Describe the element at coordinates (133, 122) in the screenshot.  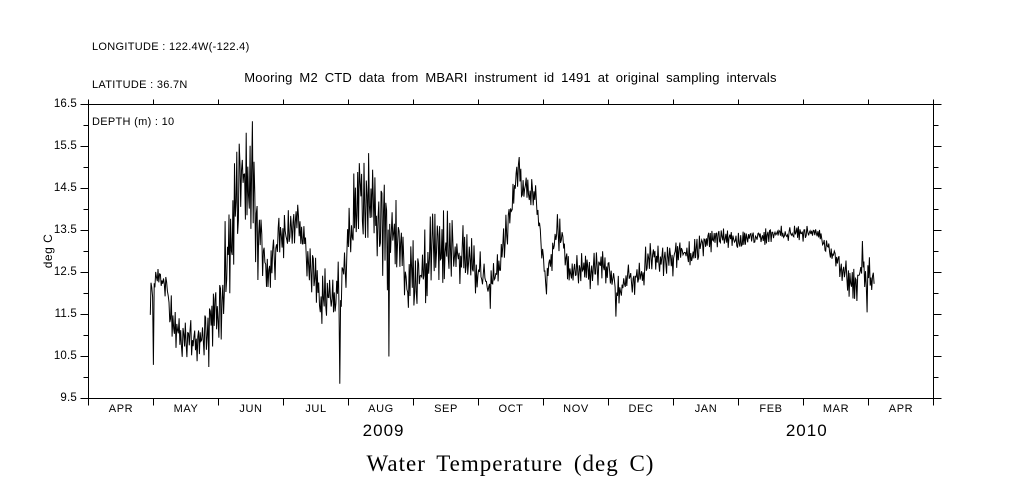
I see `depth-label: DEPTH (m) : 10` at that location.